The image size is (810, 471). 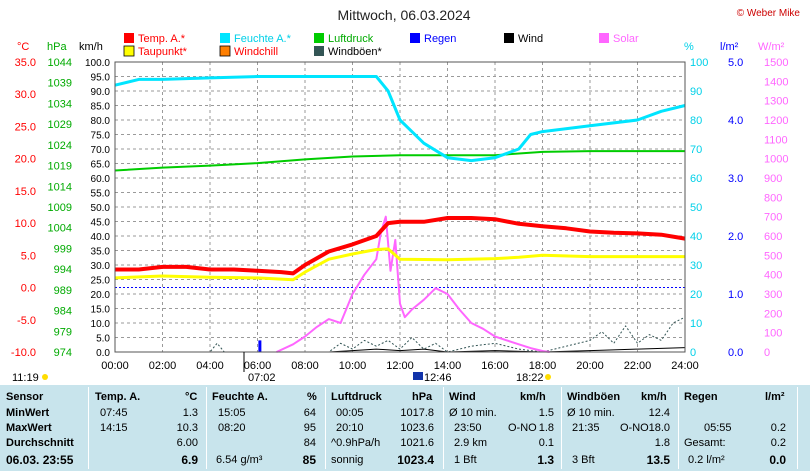 I want to click on solar-tick-label: 1300, so click(x=776, y=102).